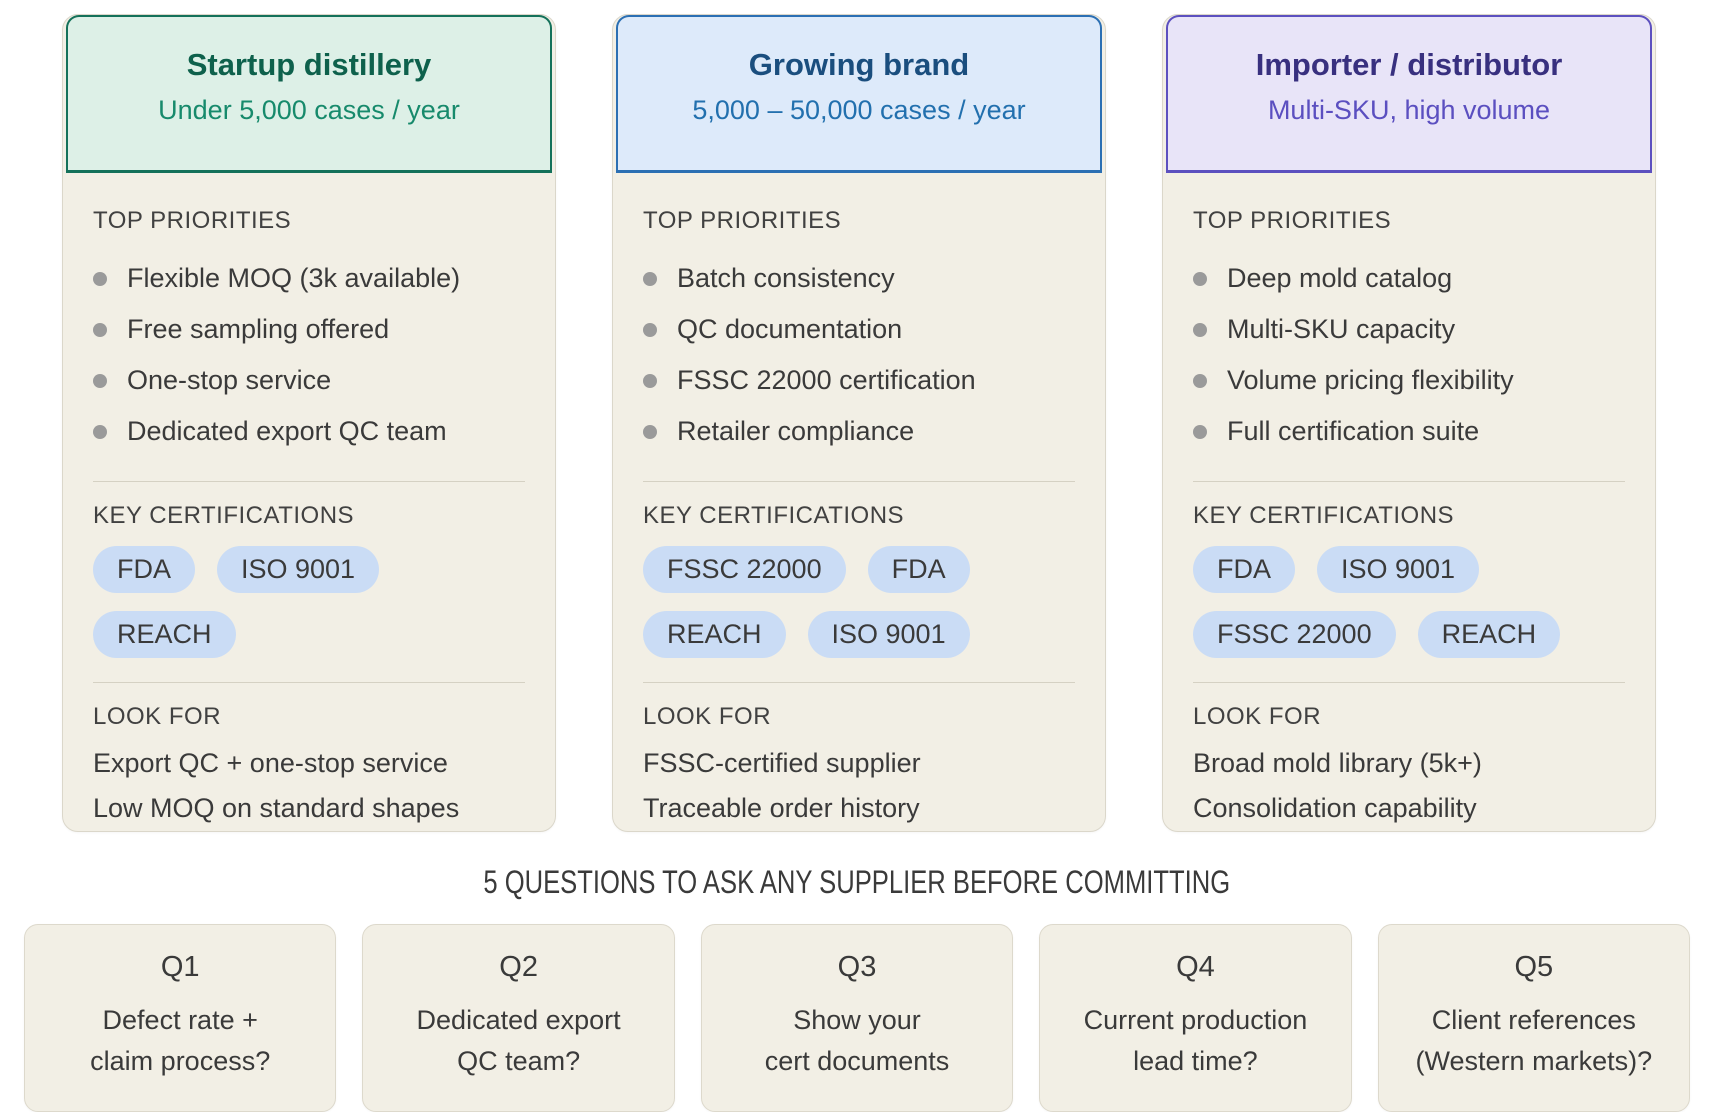 The height and width of the screenshot is (1112, 1714). I want to click on question-text: Dedicated export QC team?, so click(518, 1040).